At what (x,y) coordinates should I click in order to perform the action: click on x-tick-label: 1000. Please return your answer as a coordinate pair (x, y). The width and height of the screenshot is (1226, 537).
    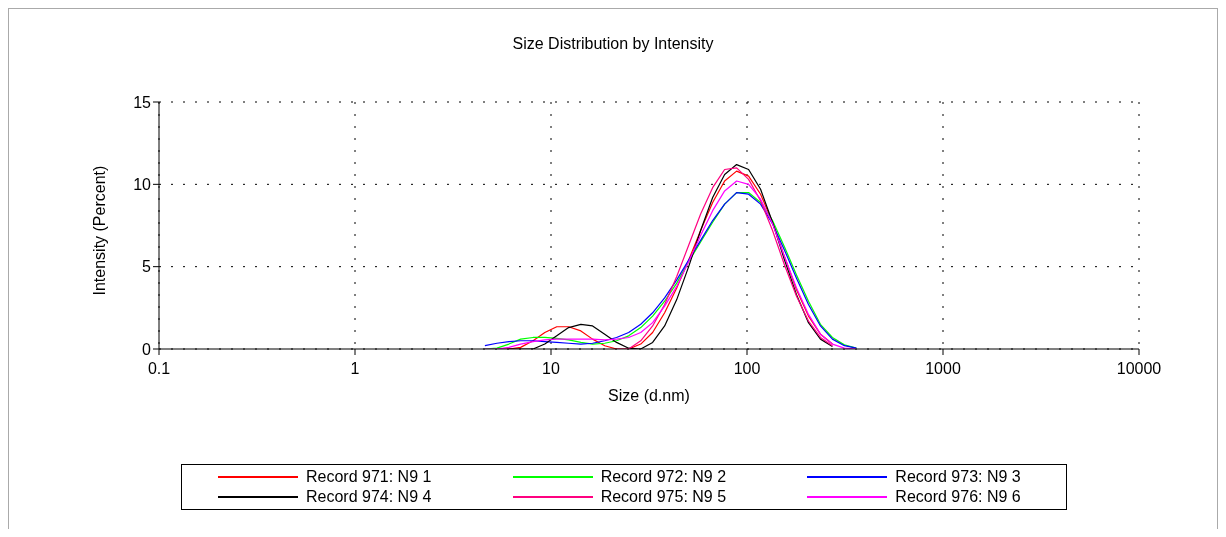
    Looking at the image, I should click on (943, 369).